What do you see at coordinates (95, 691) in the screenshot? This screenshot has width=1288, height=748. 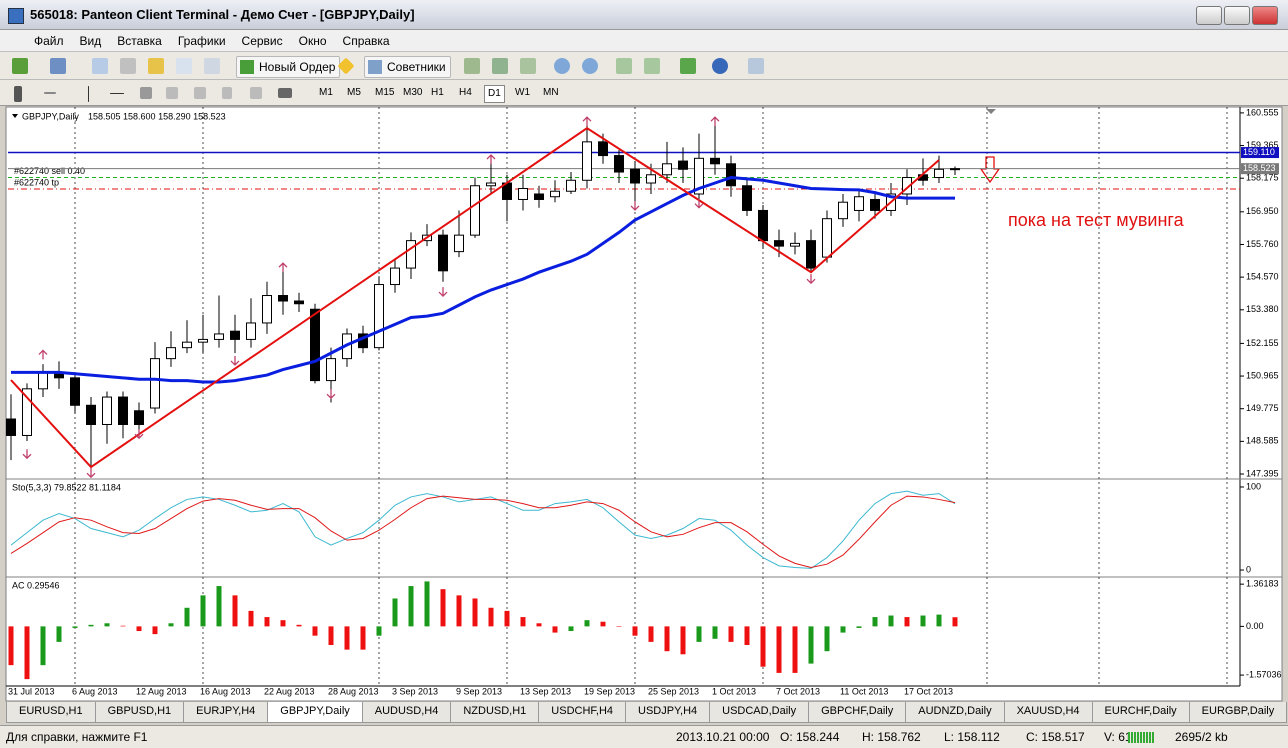 I see `x-tick-label: 6 Aug 2013` at bounding box center [95, 691].